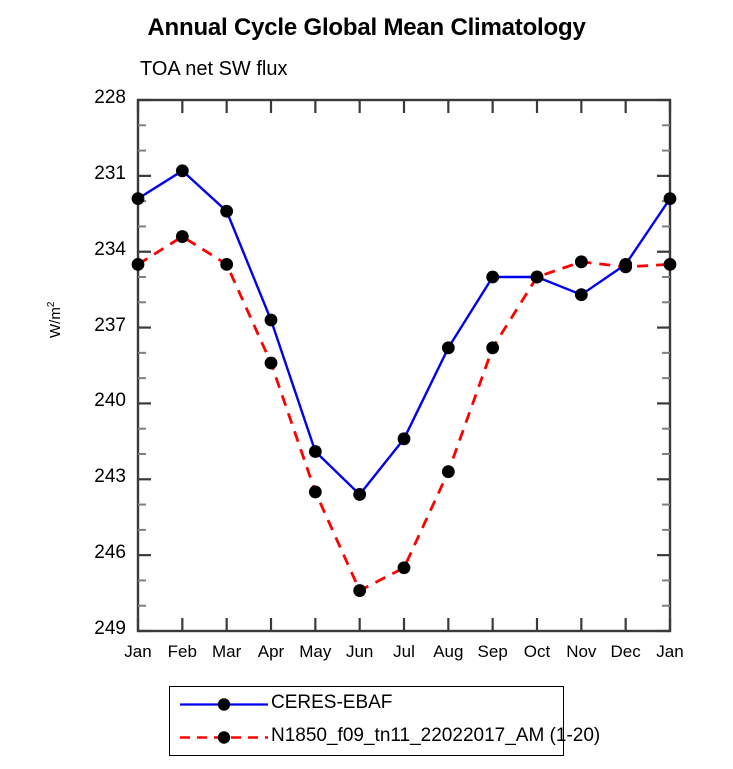 Image resolution: width=733 pixels, height=769 pixels. I want to click on chart-subtitle: TOA net SW flux, so click(214, 69).